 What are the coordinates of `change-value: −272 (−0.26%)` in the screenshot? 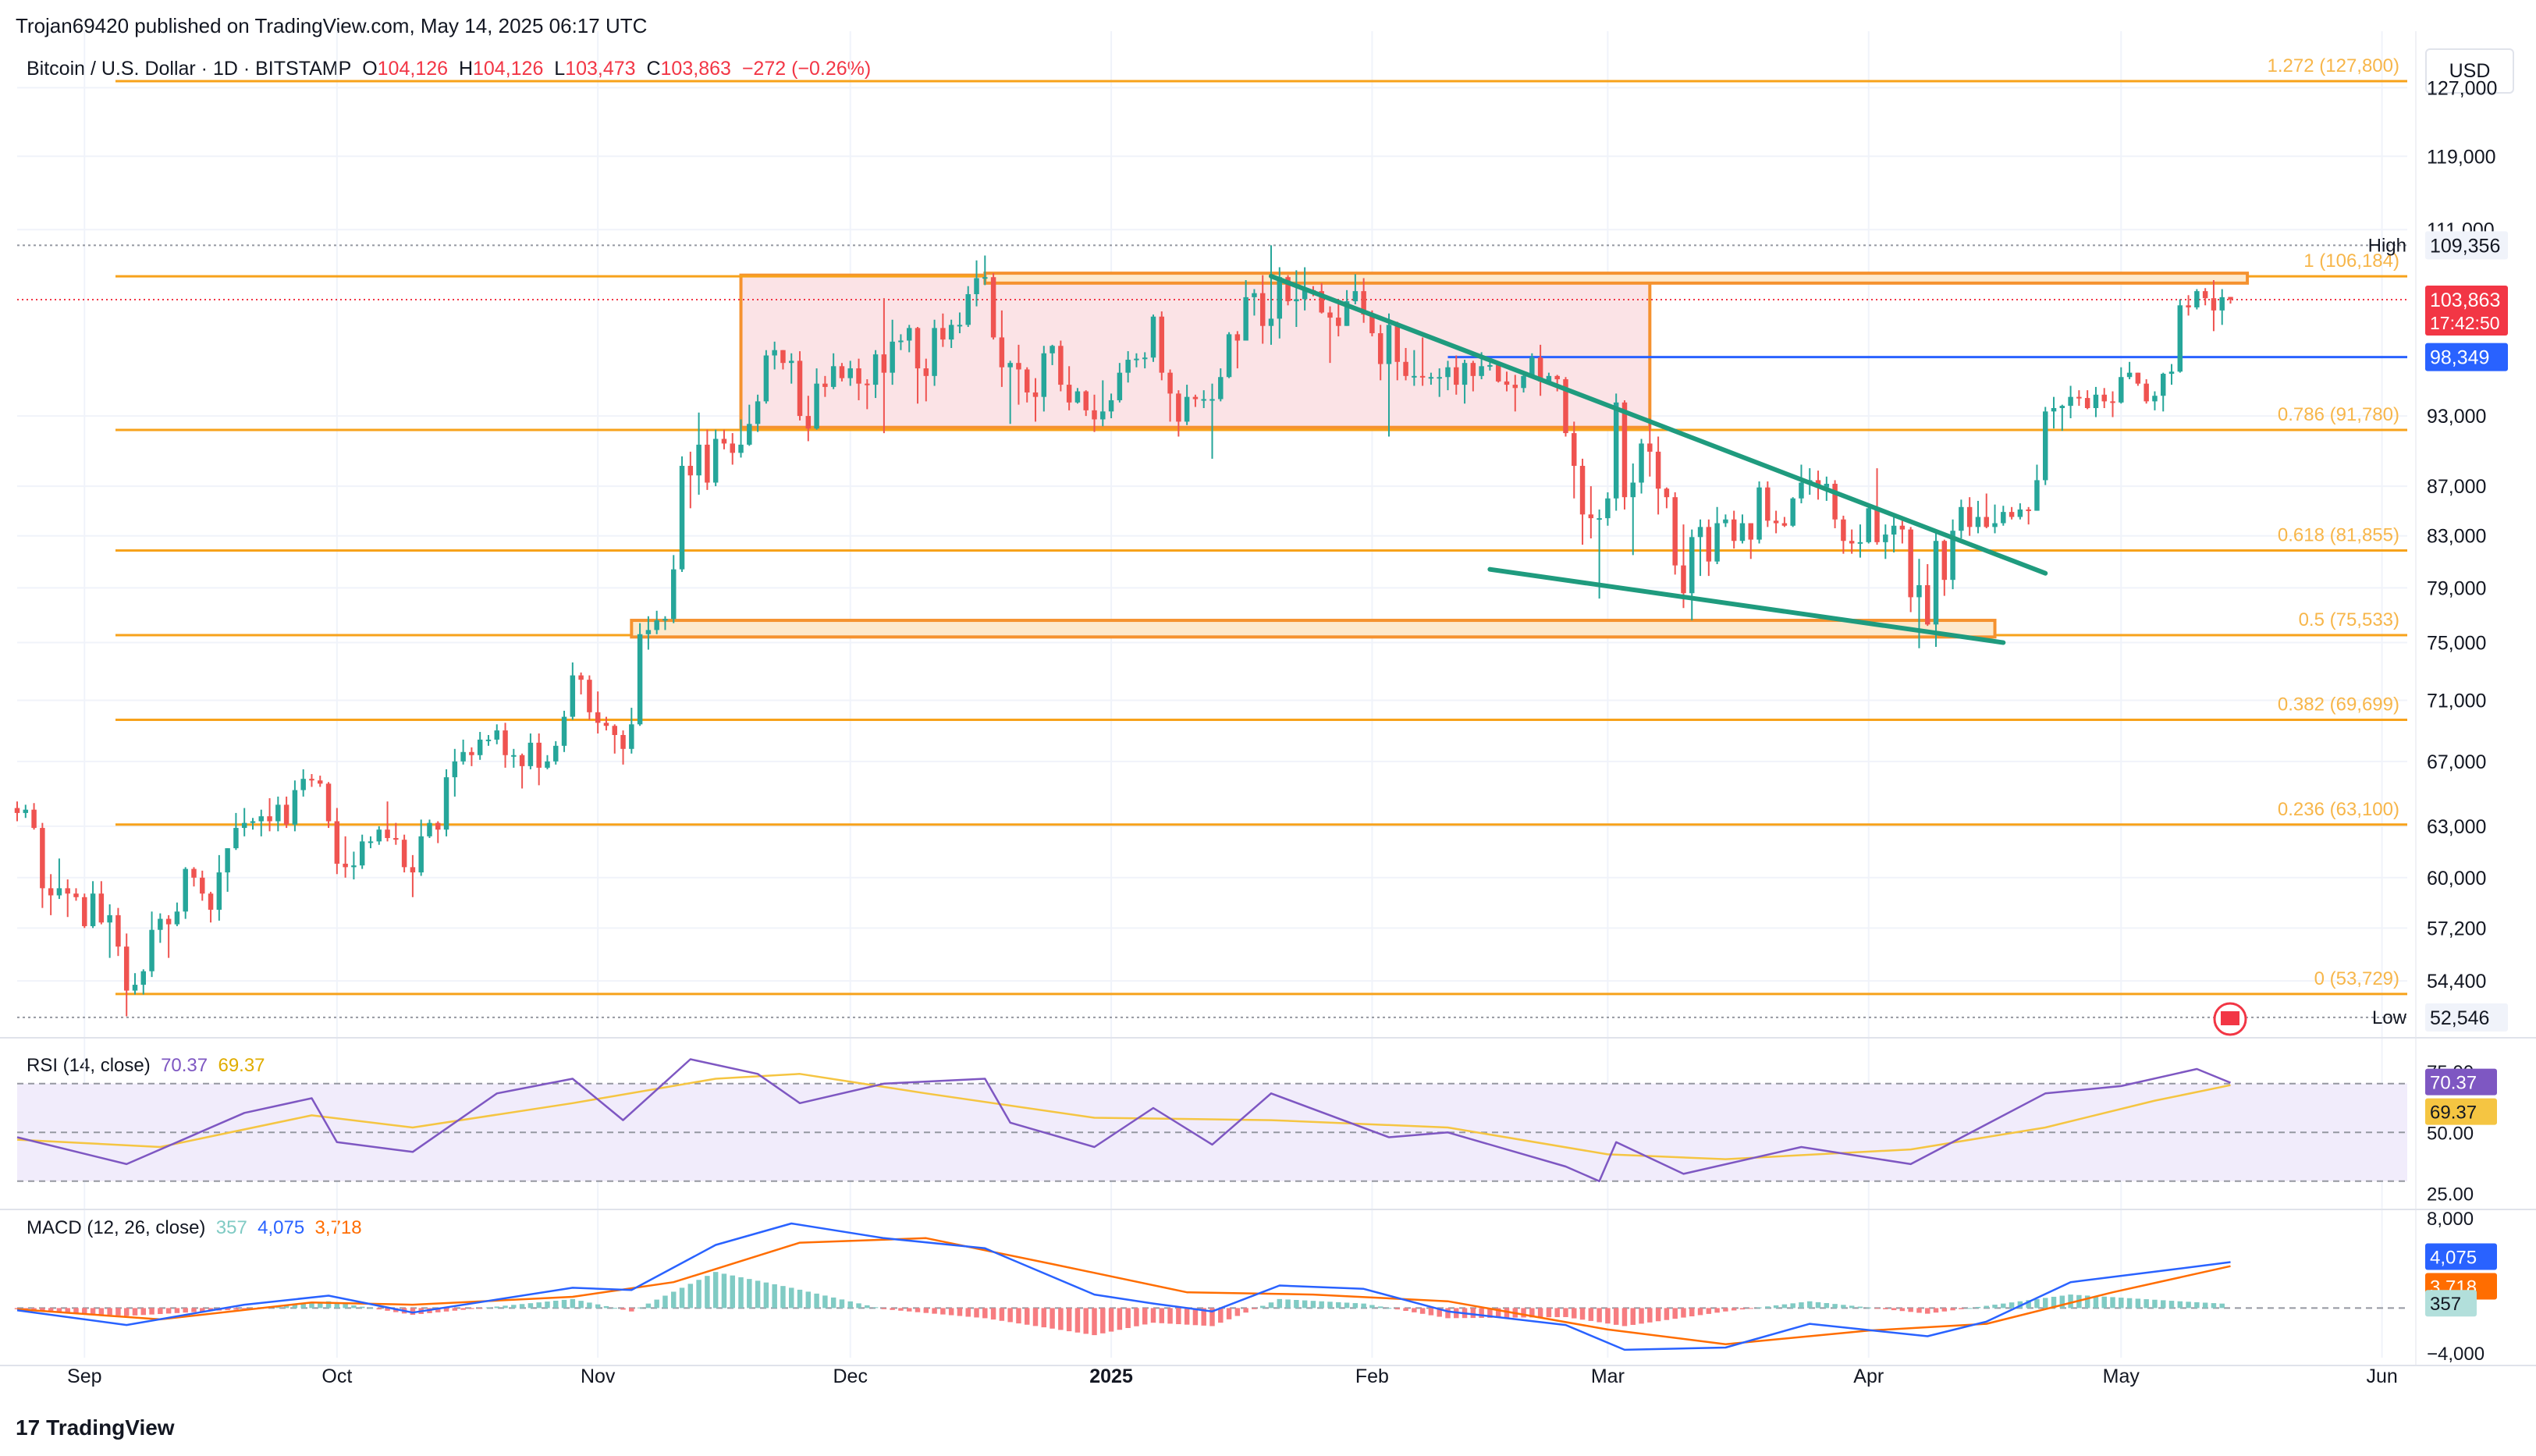 It's located at (806, 69).